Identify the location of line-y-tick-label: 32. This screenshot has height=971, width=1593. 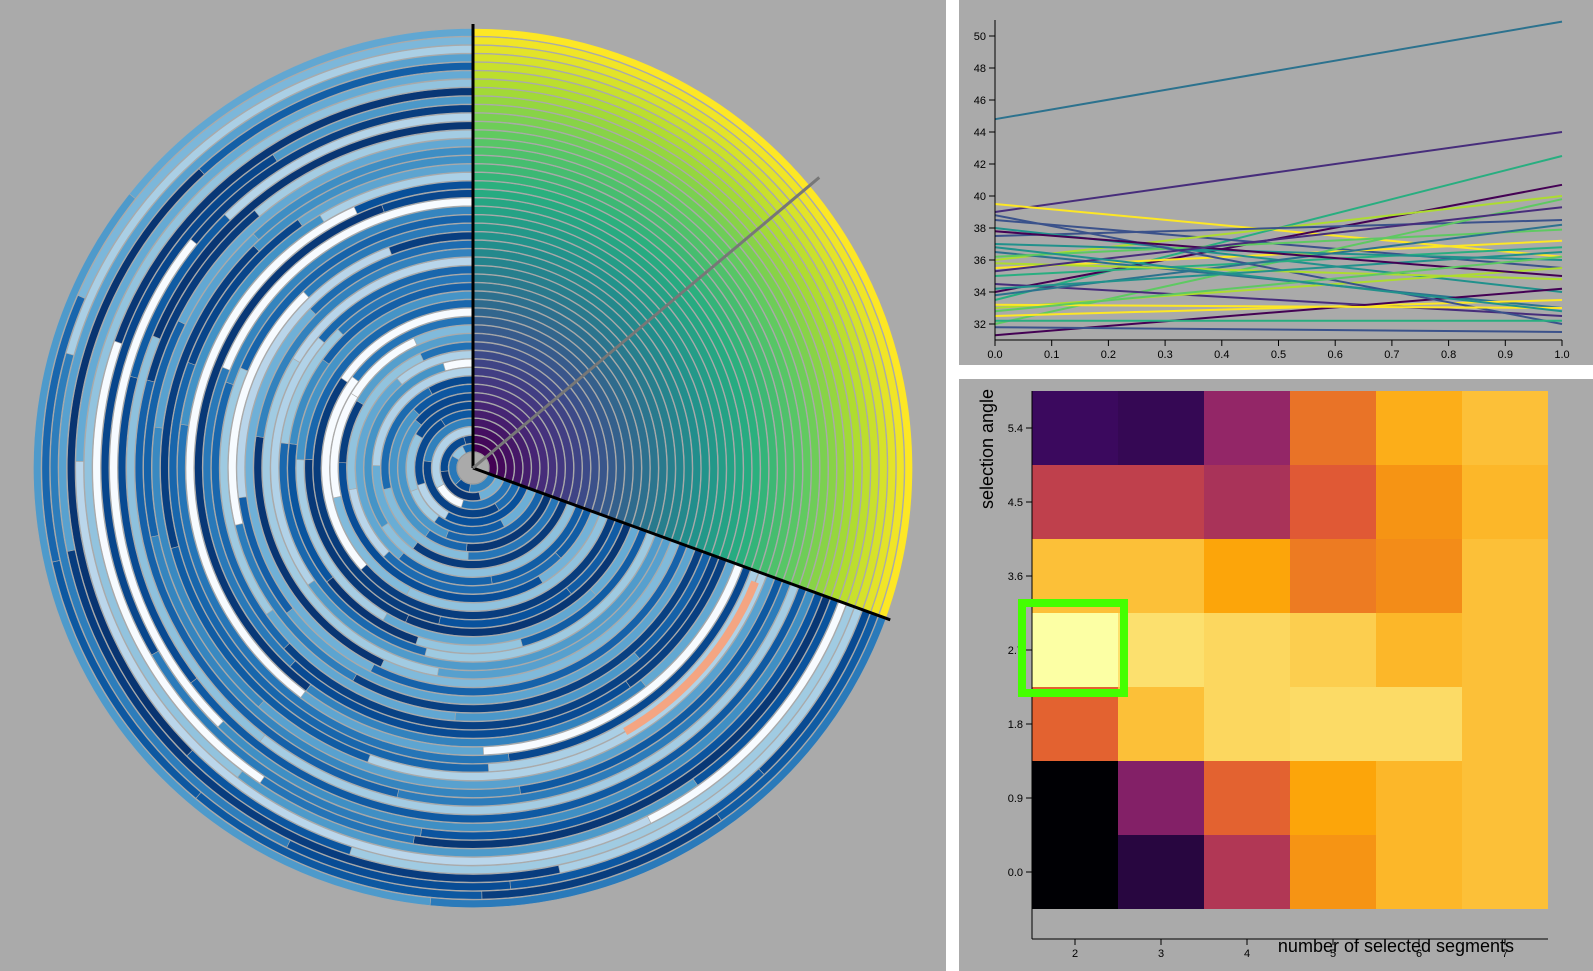
(980, 325).